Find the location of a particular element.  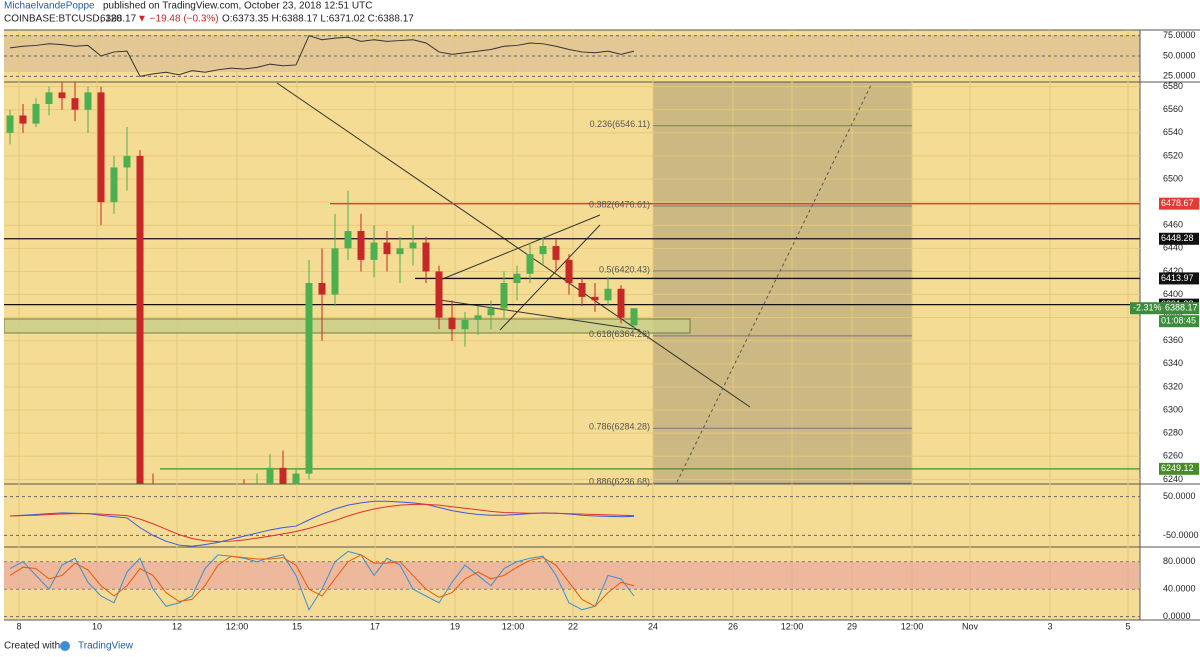

y-tick-label: 6500 is located at coordinates (1173, 178).